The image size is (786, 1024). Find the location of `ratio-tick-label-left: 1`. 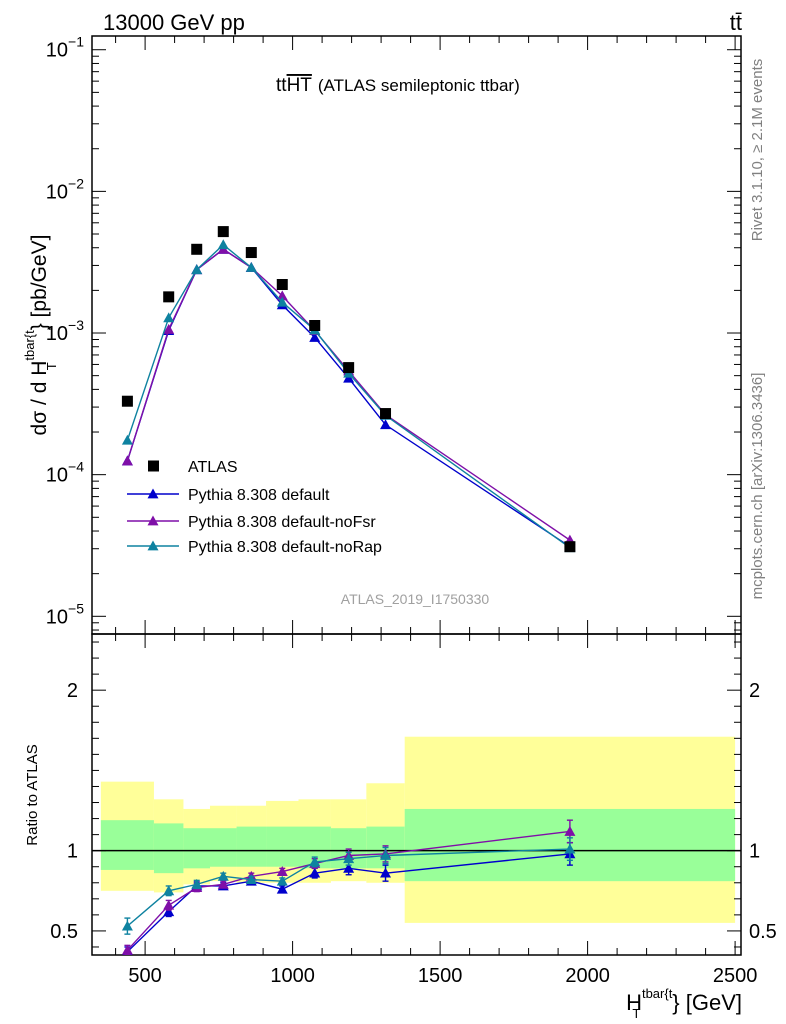

ratio-tick-label-left: 1 is located at coordinates (72, 852).